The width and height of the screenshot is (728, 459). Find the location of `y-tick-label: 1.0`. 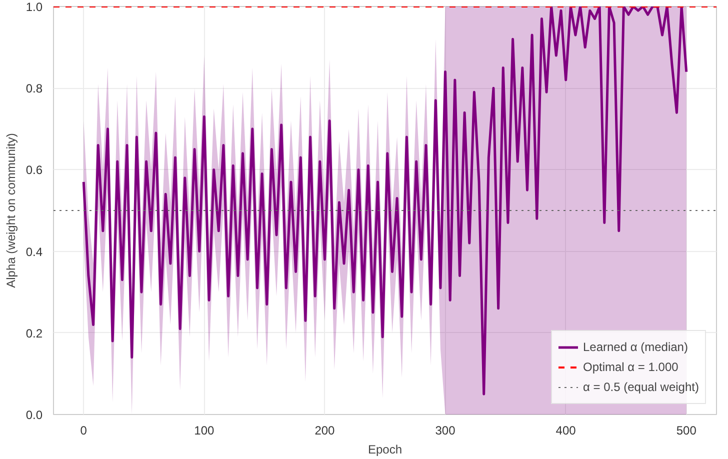

y-tick-label: 1.0 is located at coordinates (34, 7).